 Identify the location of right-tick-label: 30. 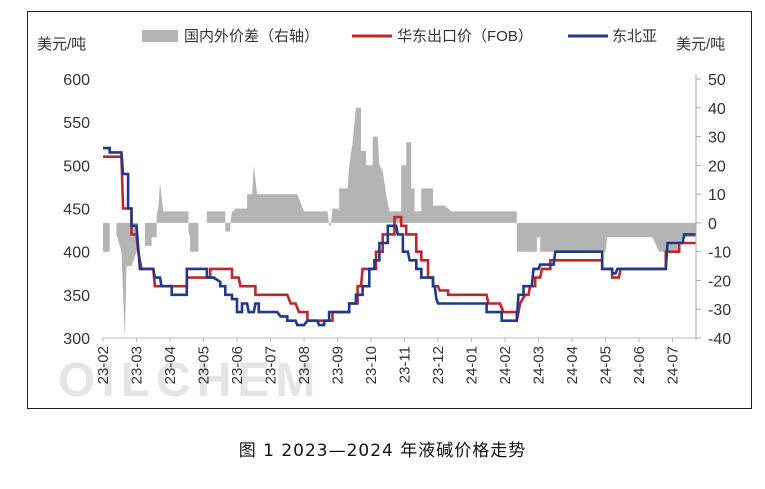
(717, 138).